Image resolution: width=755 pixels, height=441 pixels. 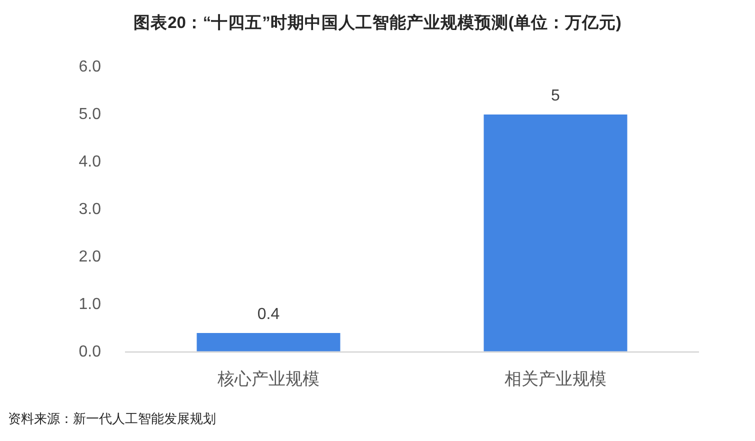 I want to click on y-tick: 2.0, so click(x=89, y=257).